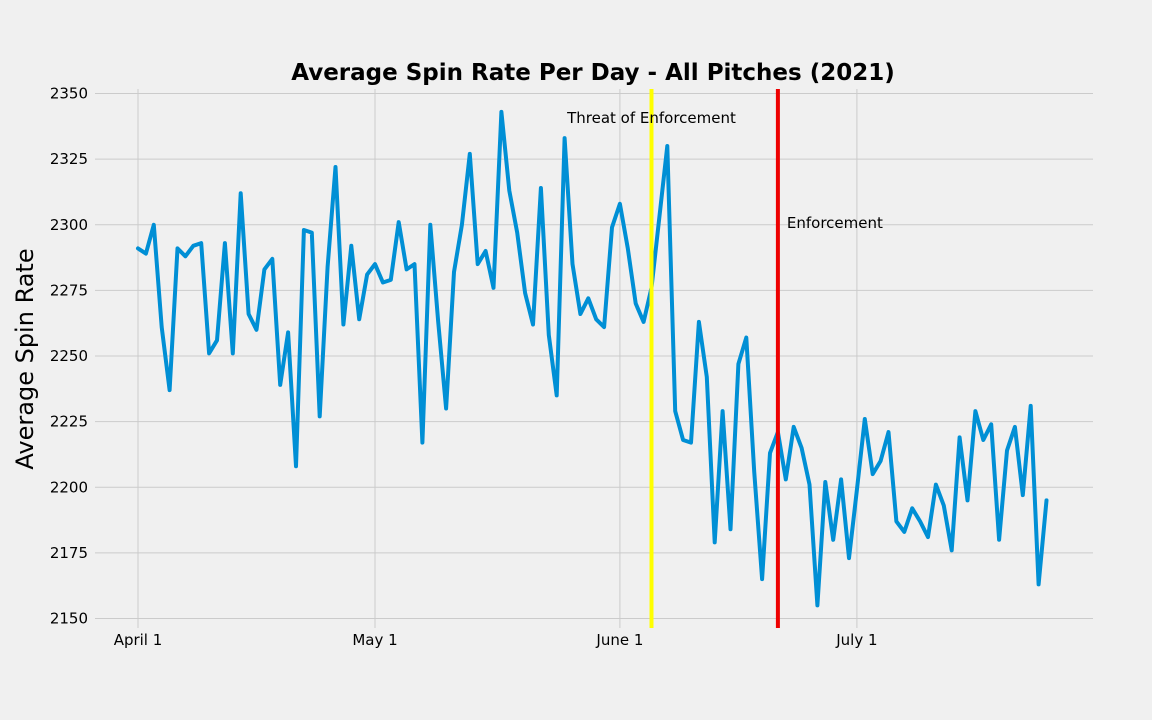  I want to click on x-tick-label: June 1, so click(619, 640).